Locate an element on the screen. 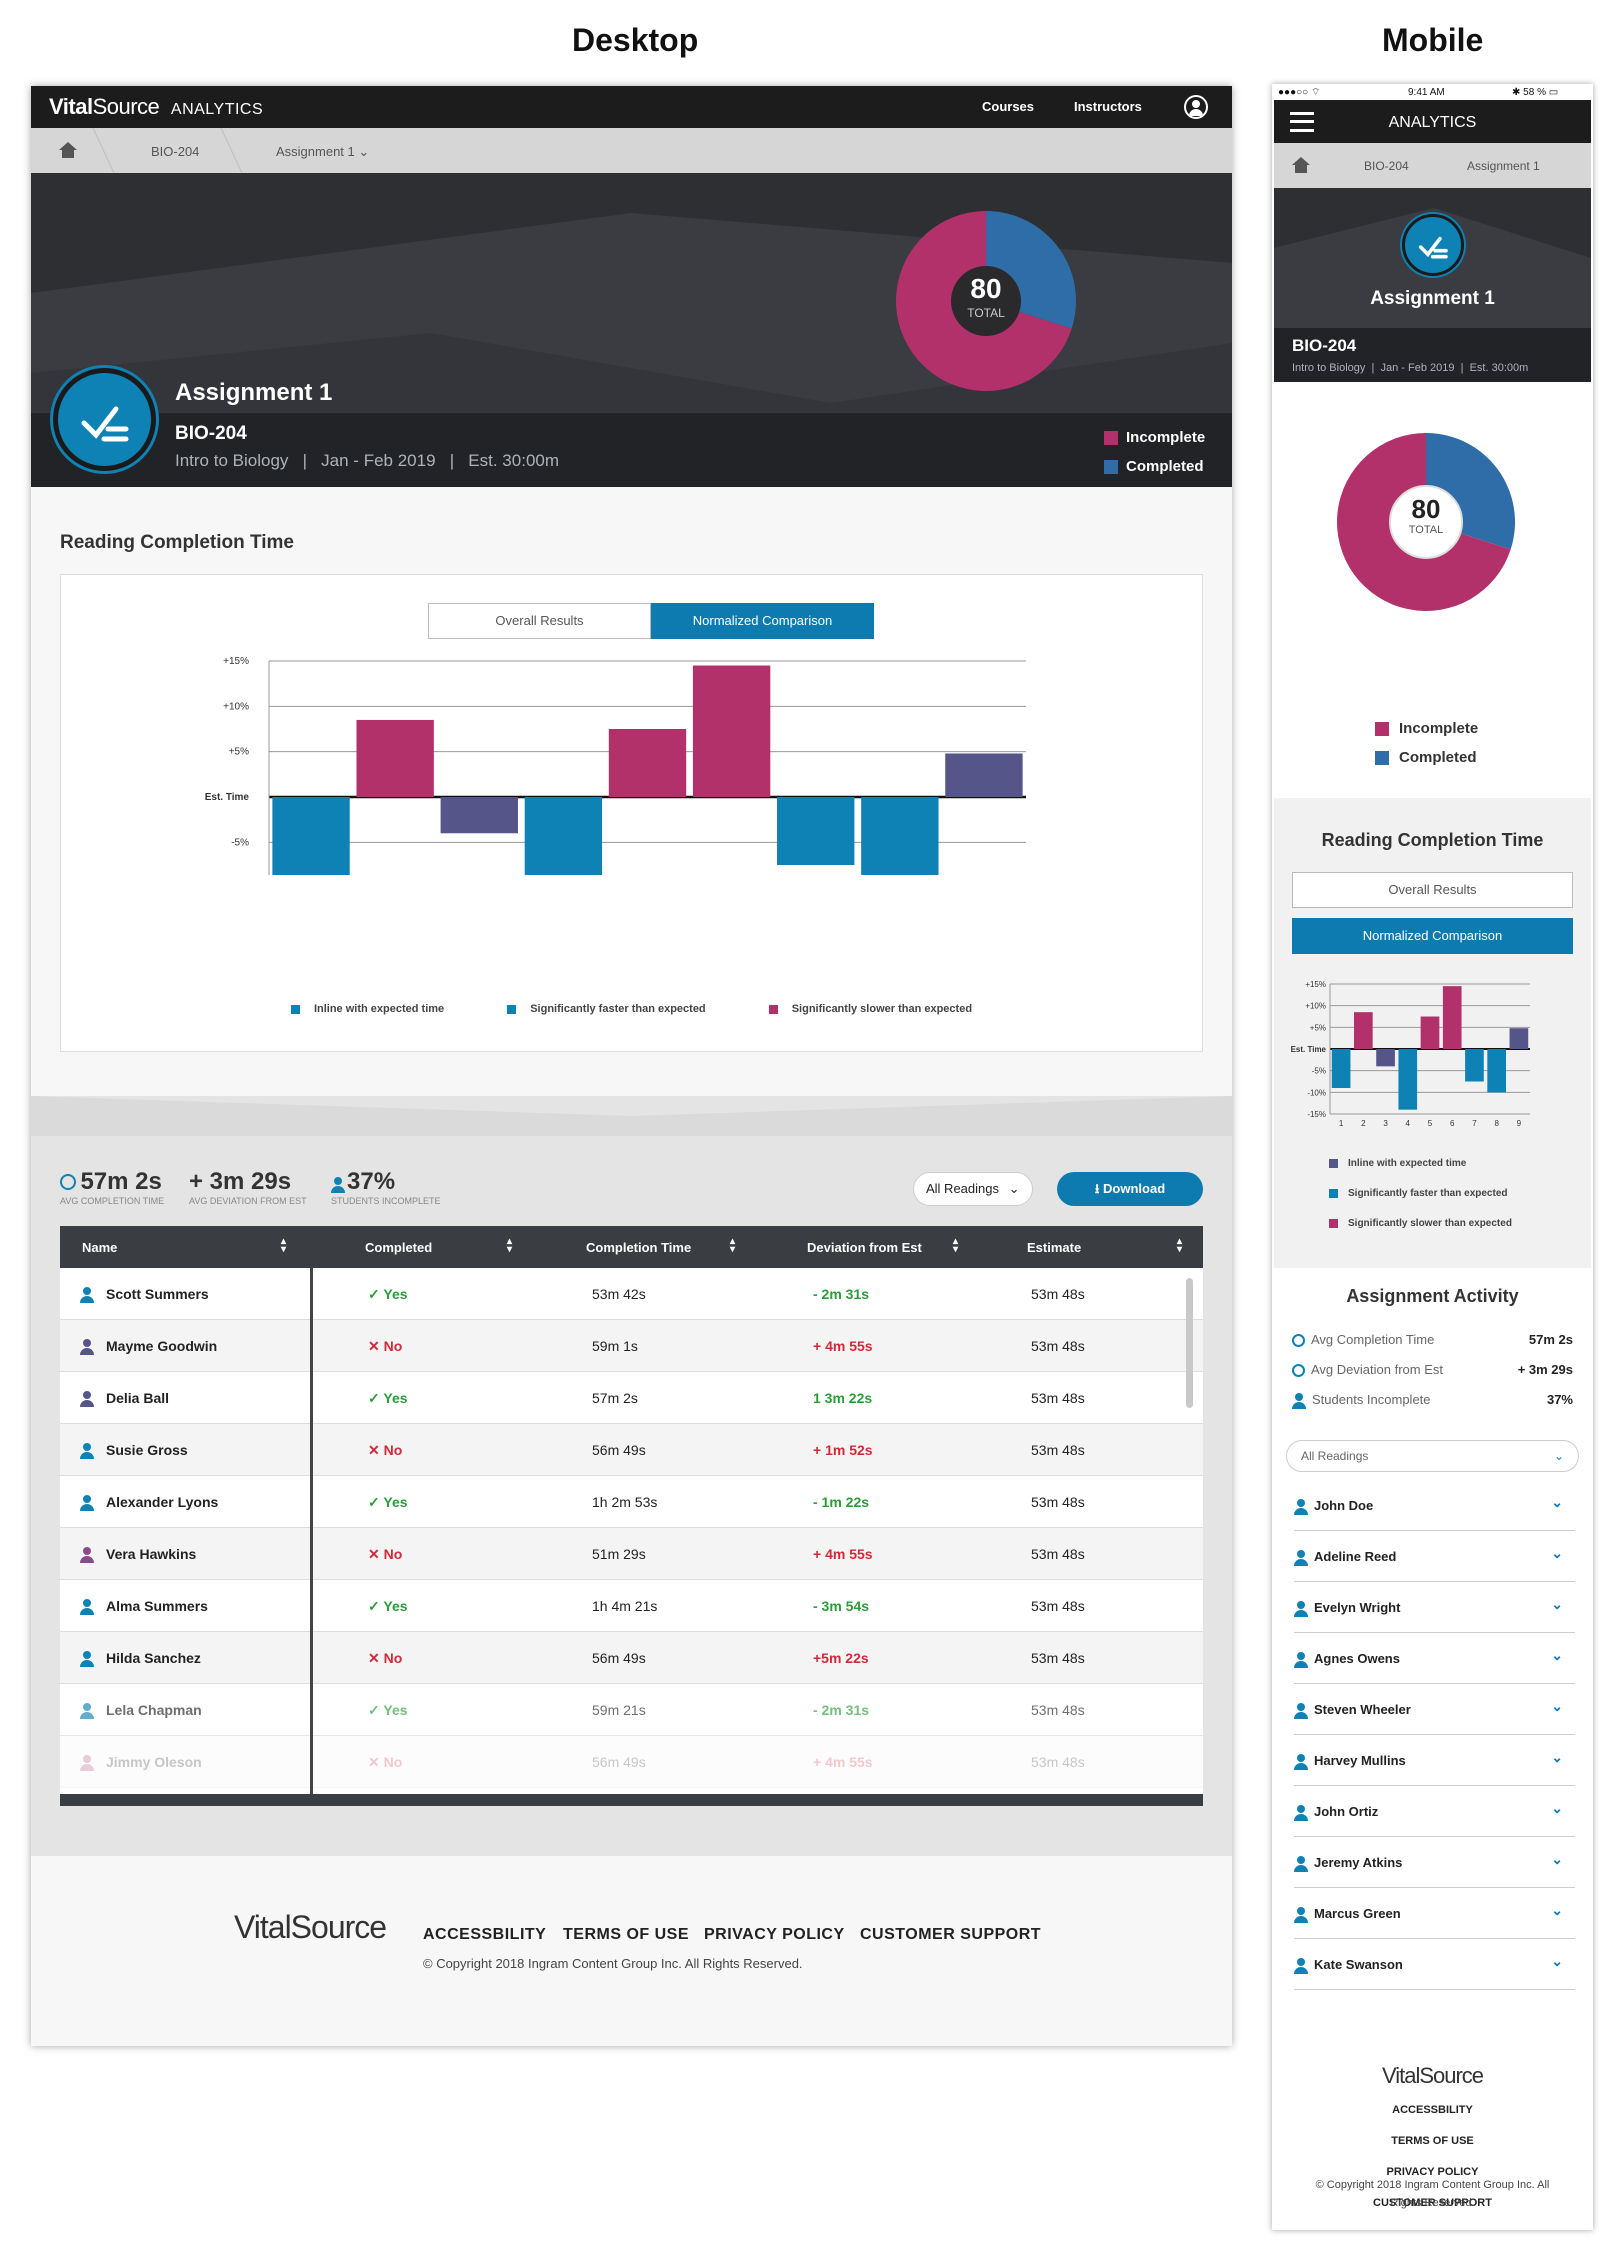 The image size is (1620, 2253). nav-courses: Courses is located at coordinates (1008, 106).